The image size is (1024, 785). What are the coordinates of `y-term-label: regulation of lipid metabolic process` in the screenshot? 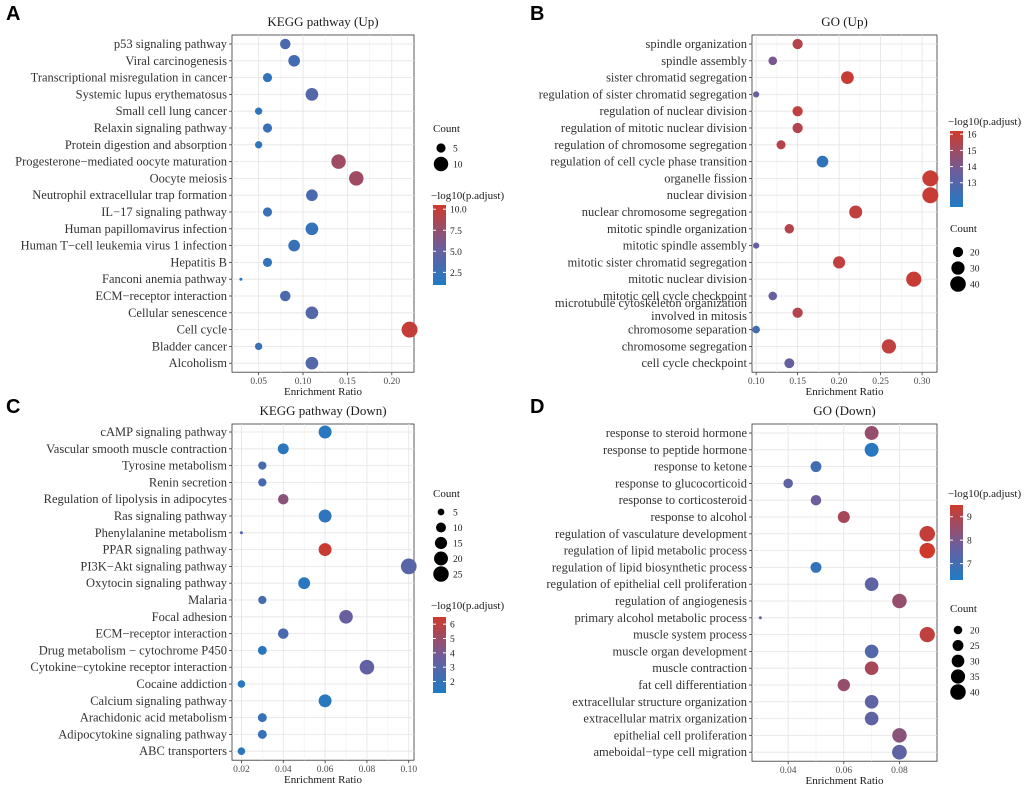 It's located at (655, 551).